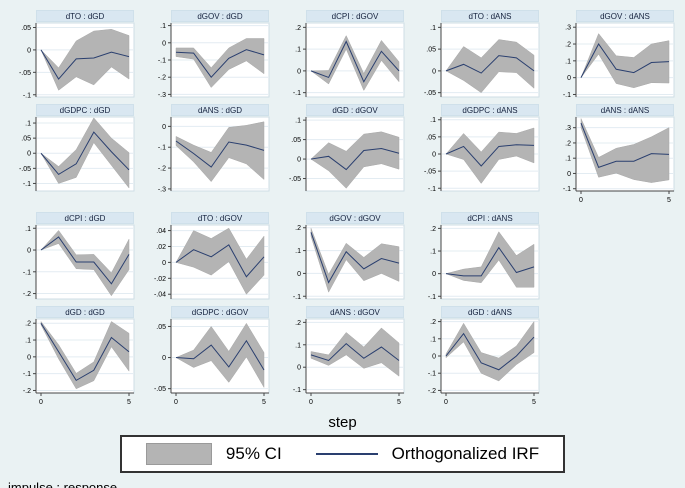  I want to click on subplot-title: dANS : dGOV, so click(355, 312).